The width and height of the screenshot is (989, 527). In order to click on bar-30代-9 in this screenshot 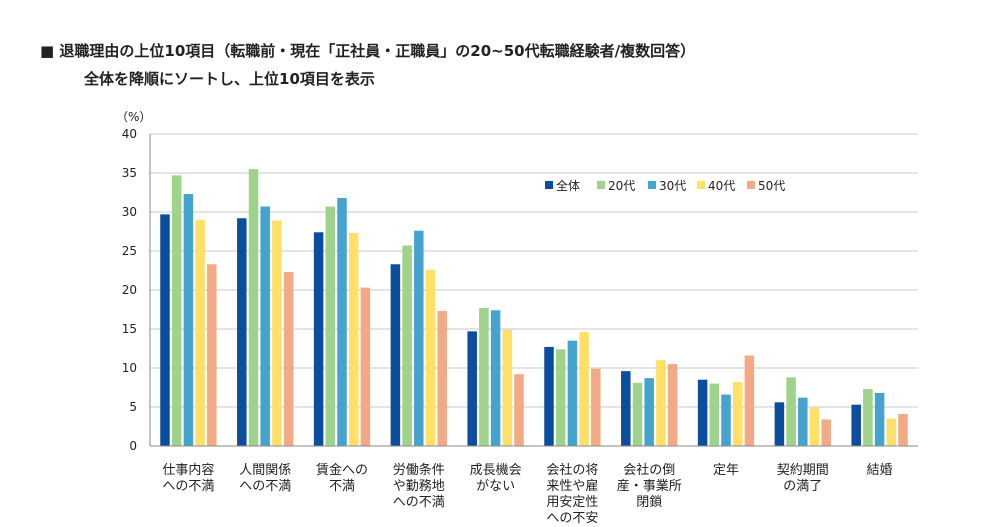, I will do `click(879, 419)`.